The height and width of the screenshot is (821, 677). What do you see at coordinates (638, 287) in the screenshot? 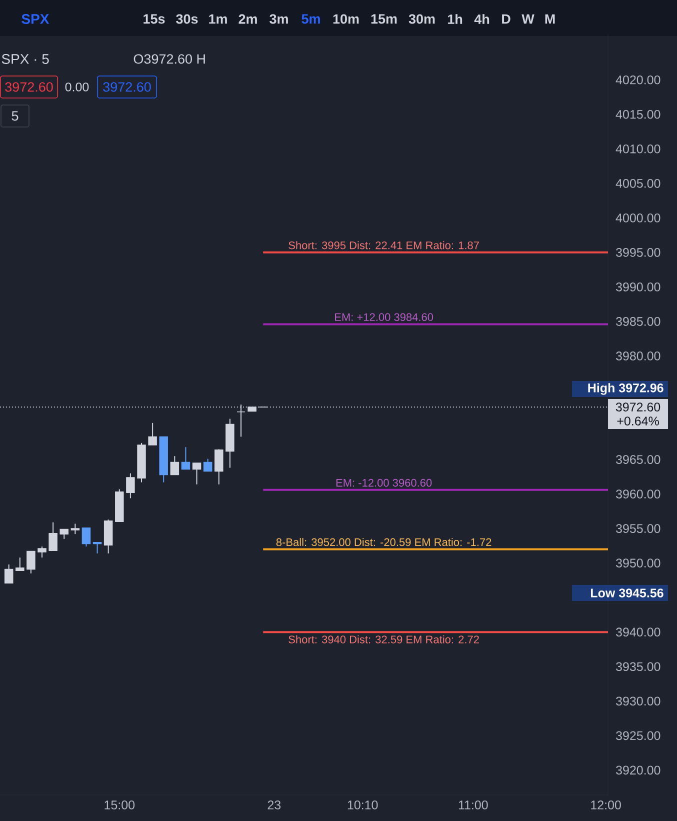
I see `y-tick-label: 3990.00` at bounding box center [638, 287].